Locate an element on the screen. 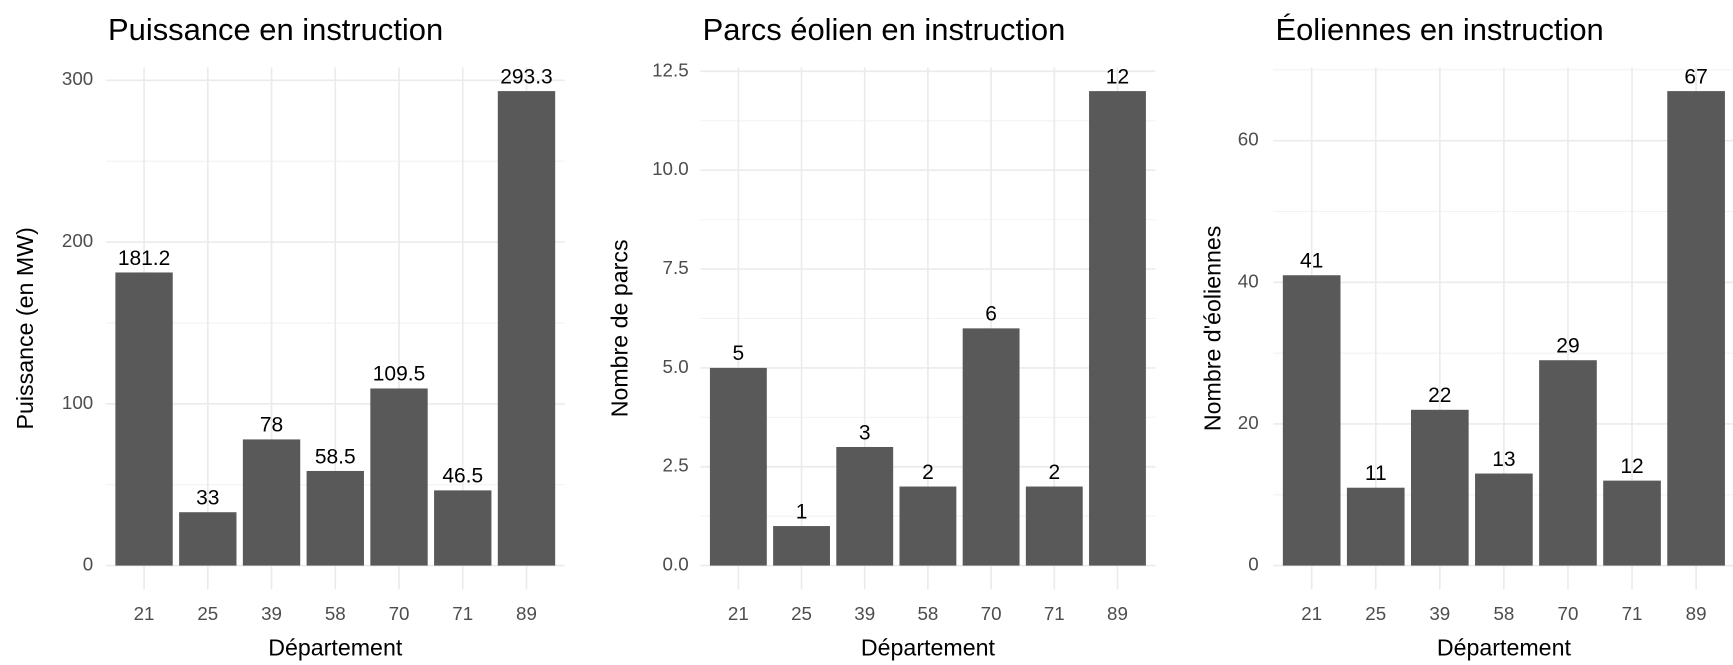 The image size is (1733, 665). data-label: 67 is located at coordinates (1695, 76).